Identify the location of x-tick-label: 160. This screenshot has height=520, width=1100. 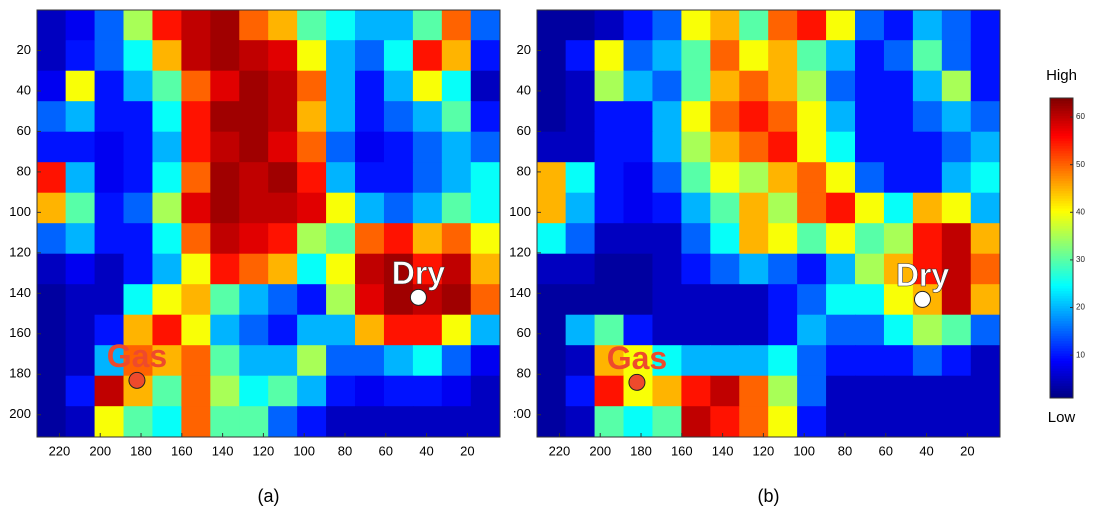
(682, 450).